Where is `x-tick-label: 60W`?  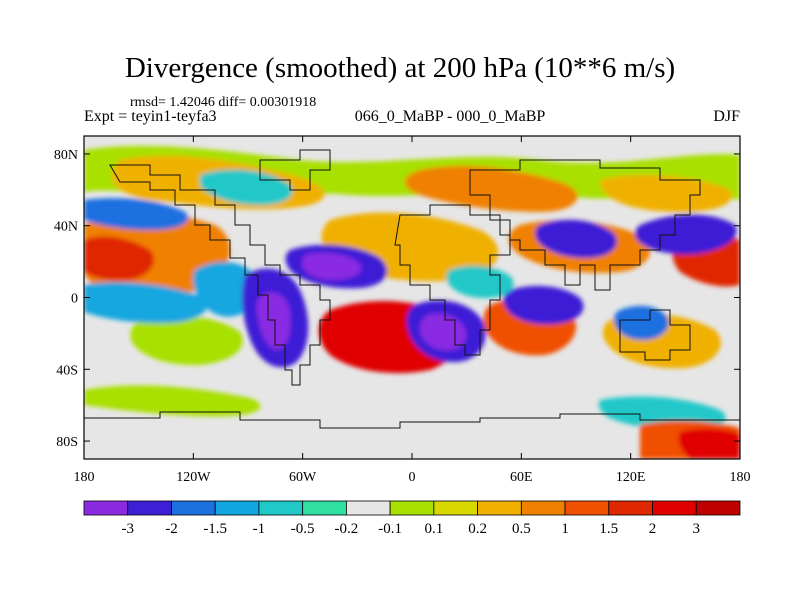
x-tick-label: 60W is located at coordinates (303, 477).